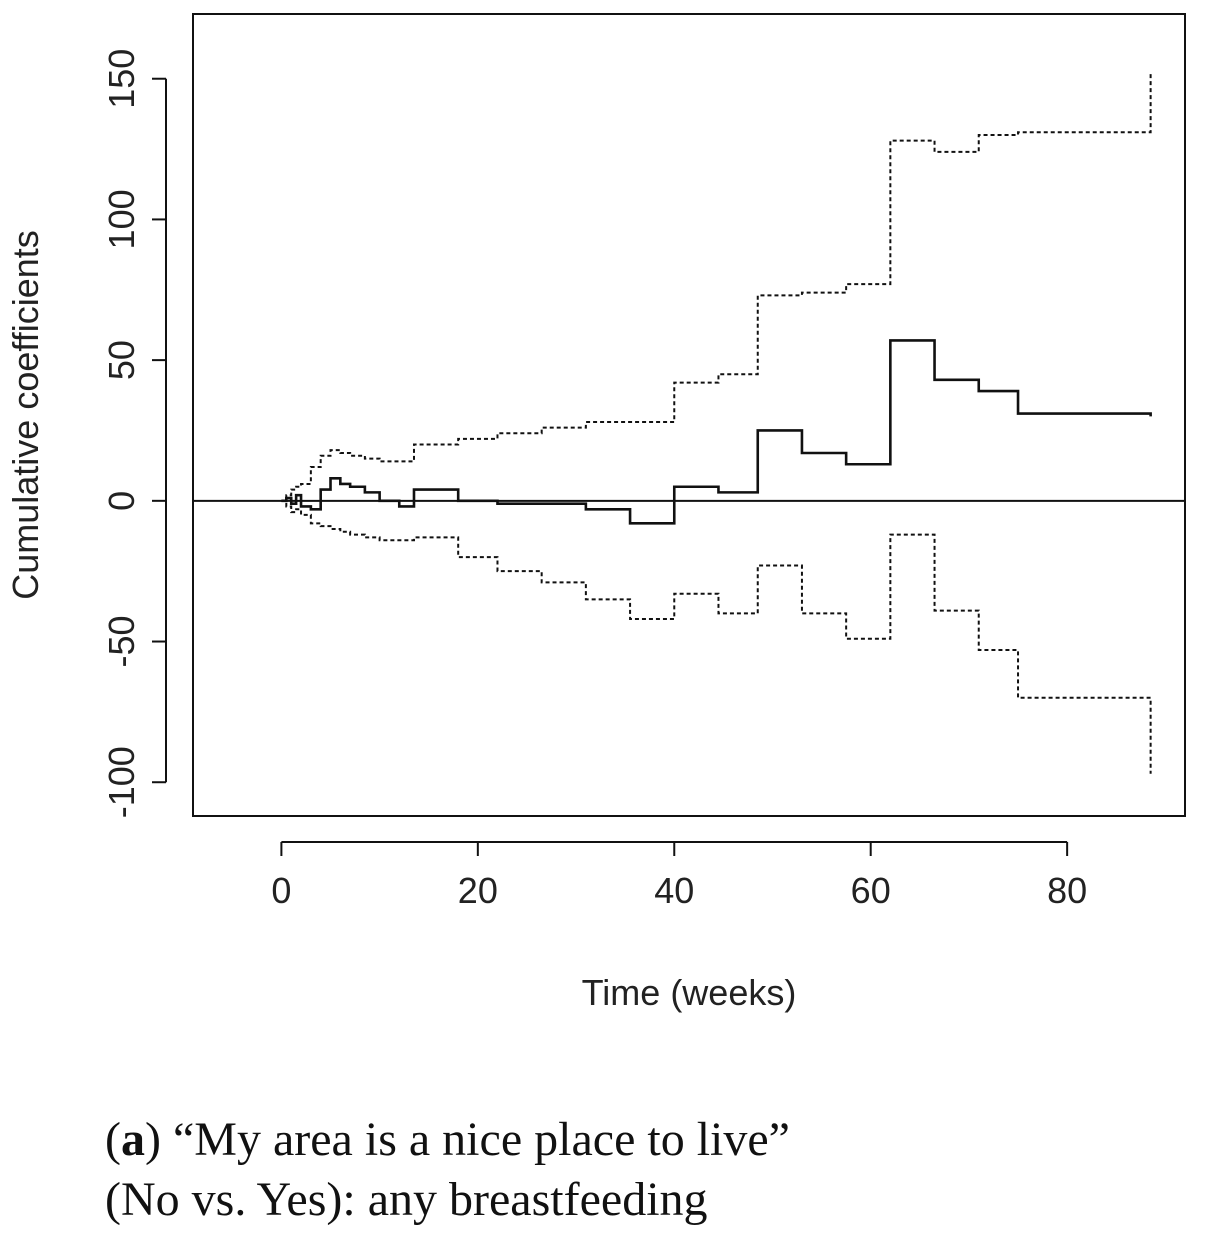 The width and height of the screenshot is (1220, 1240). I want to click on x-tick-label: 40, so click(674, 890).